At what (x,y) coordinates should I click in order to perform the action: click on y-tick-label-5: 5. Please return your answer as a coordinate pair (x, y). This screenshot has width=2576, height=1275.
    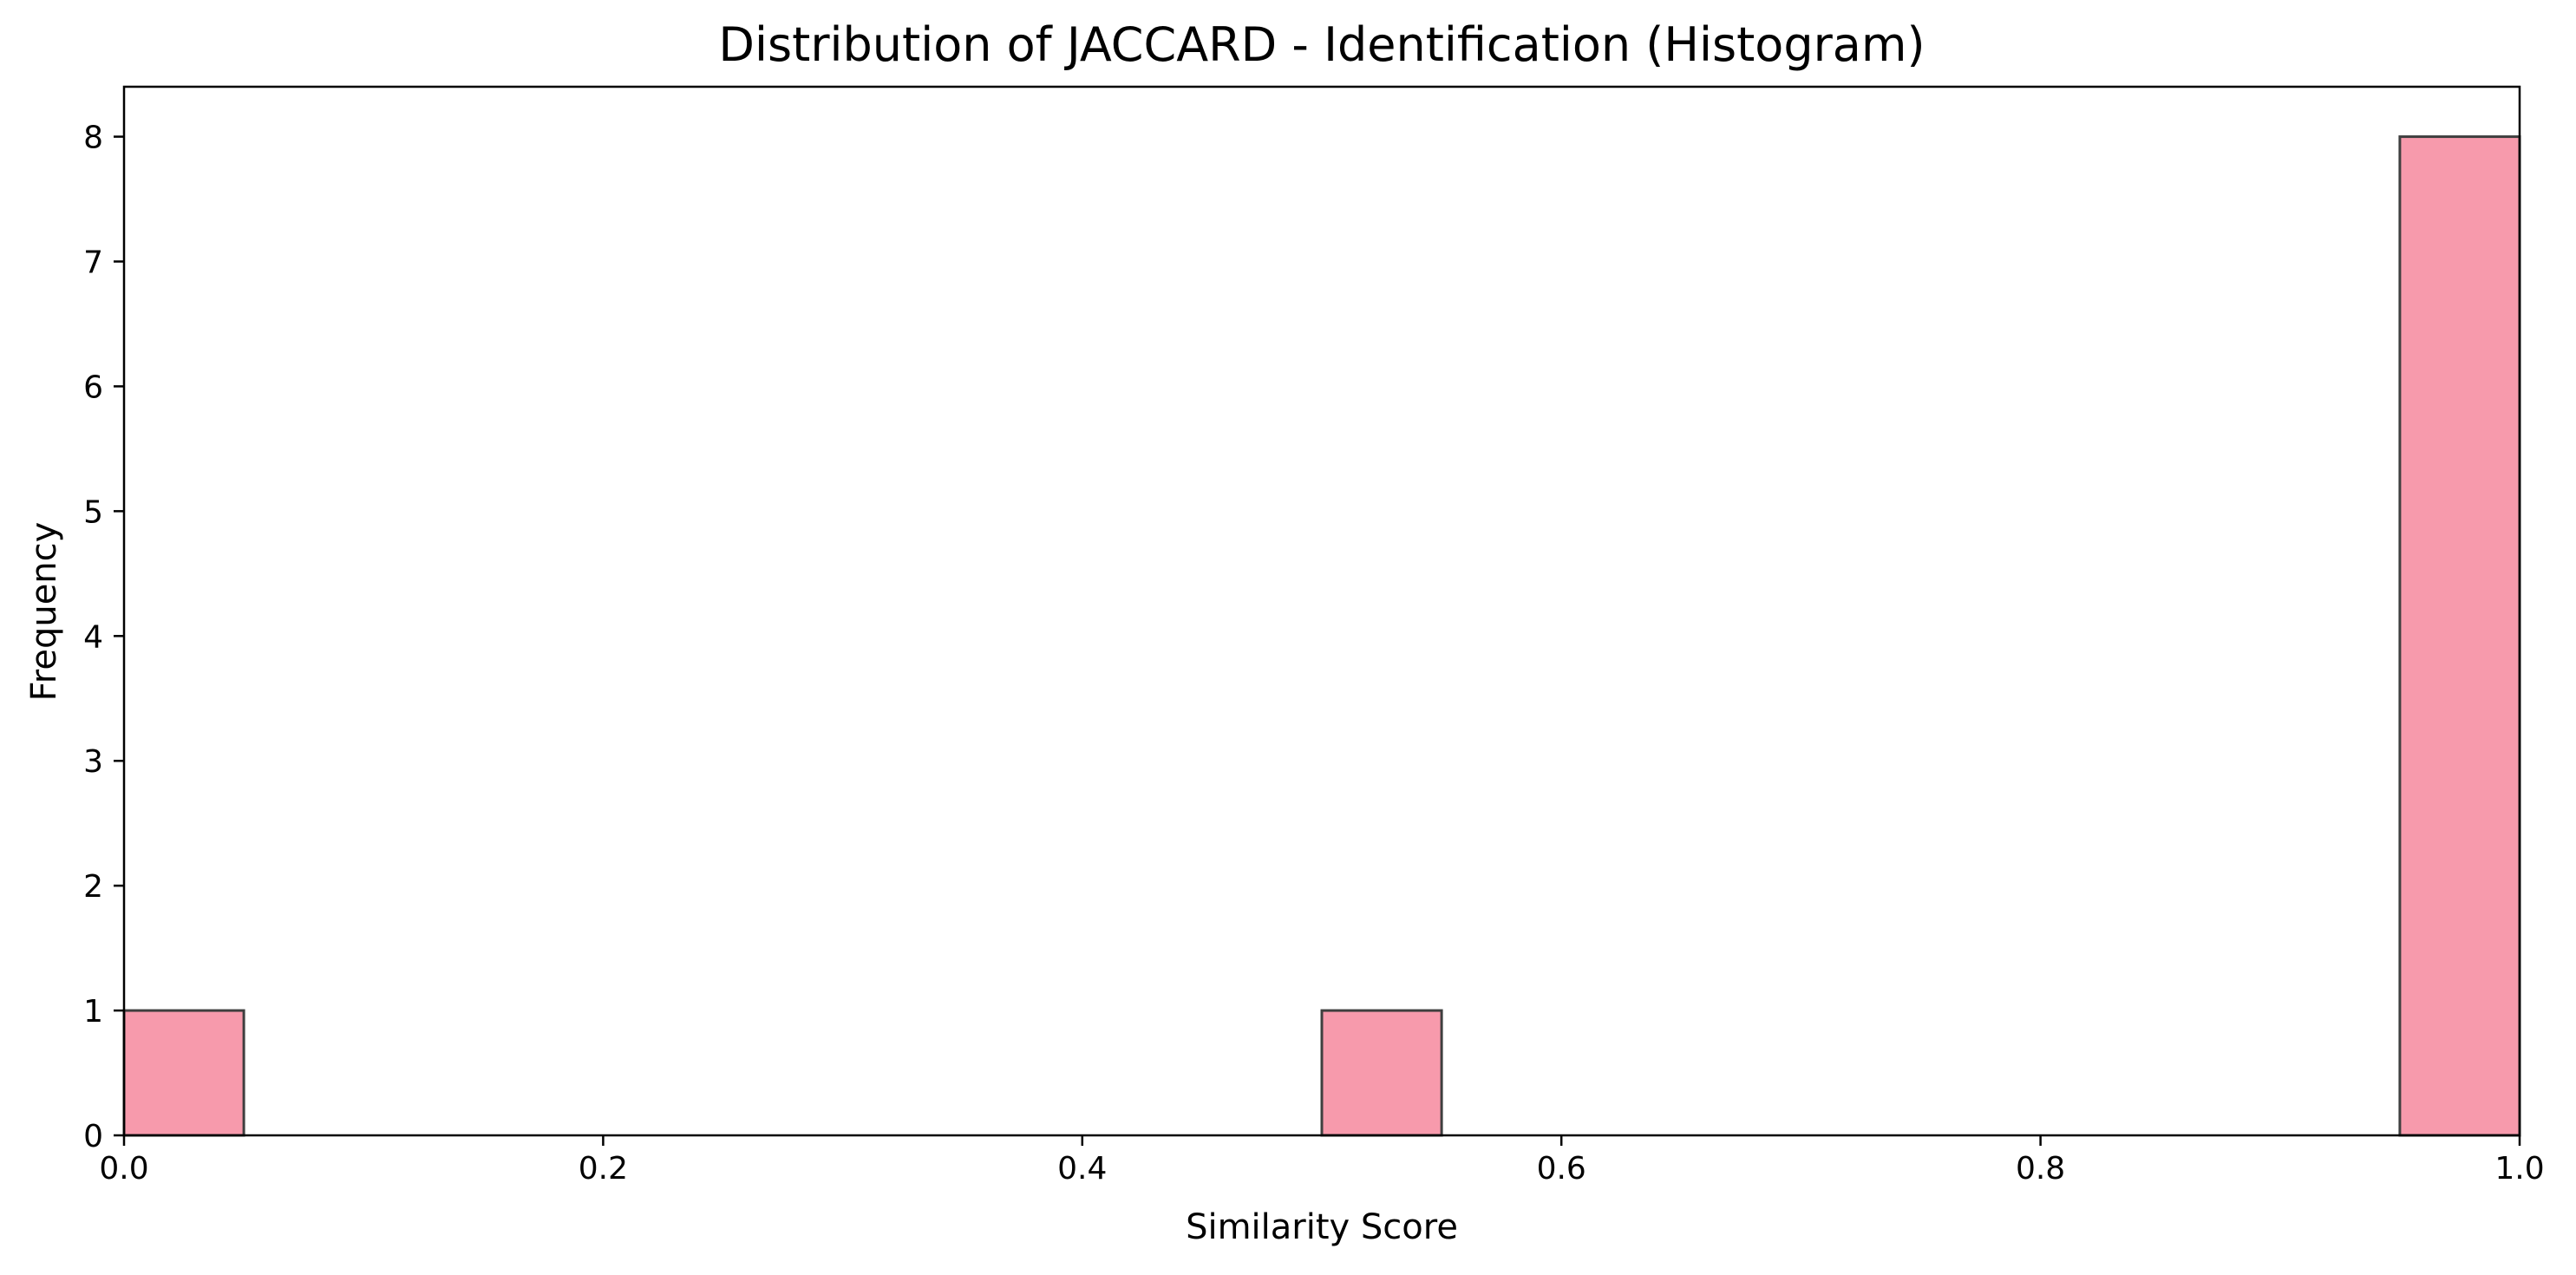
    Looking at the image, I should click on (93, 512).